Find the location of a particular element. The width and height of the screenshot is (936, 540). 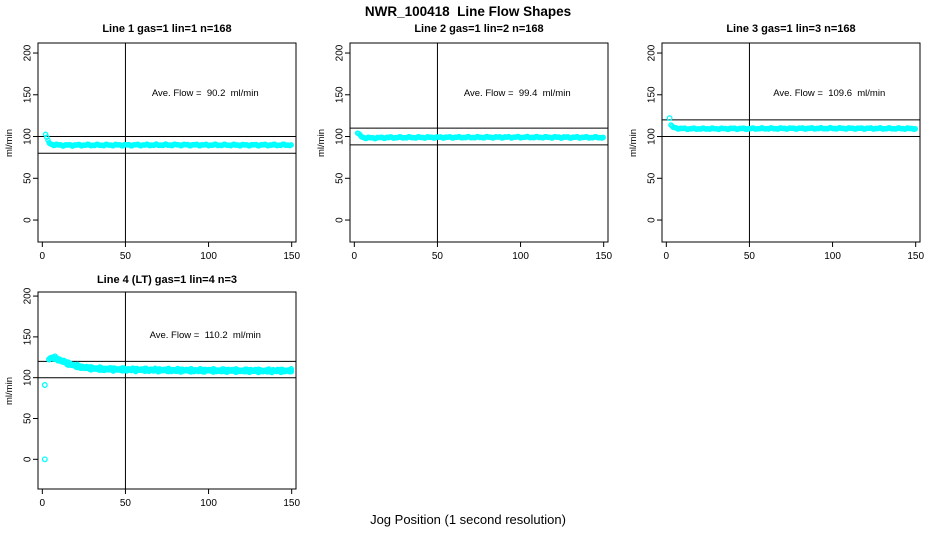

panel-2-plot-area: 0 50 100 150 0 50 100 150 200 is located at coordinates (473, 152).